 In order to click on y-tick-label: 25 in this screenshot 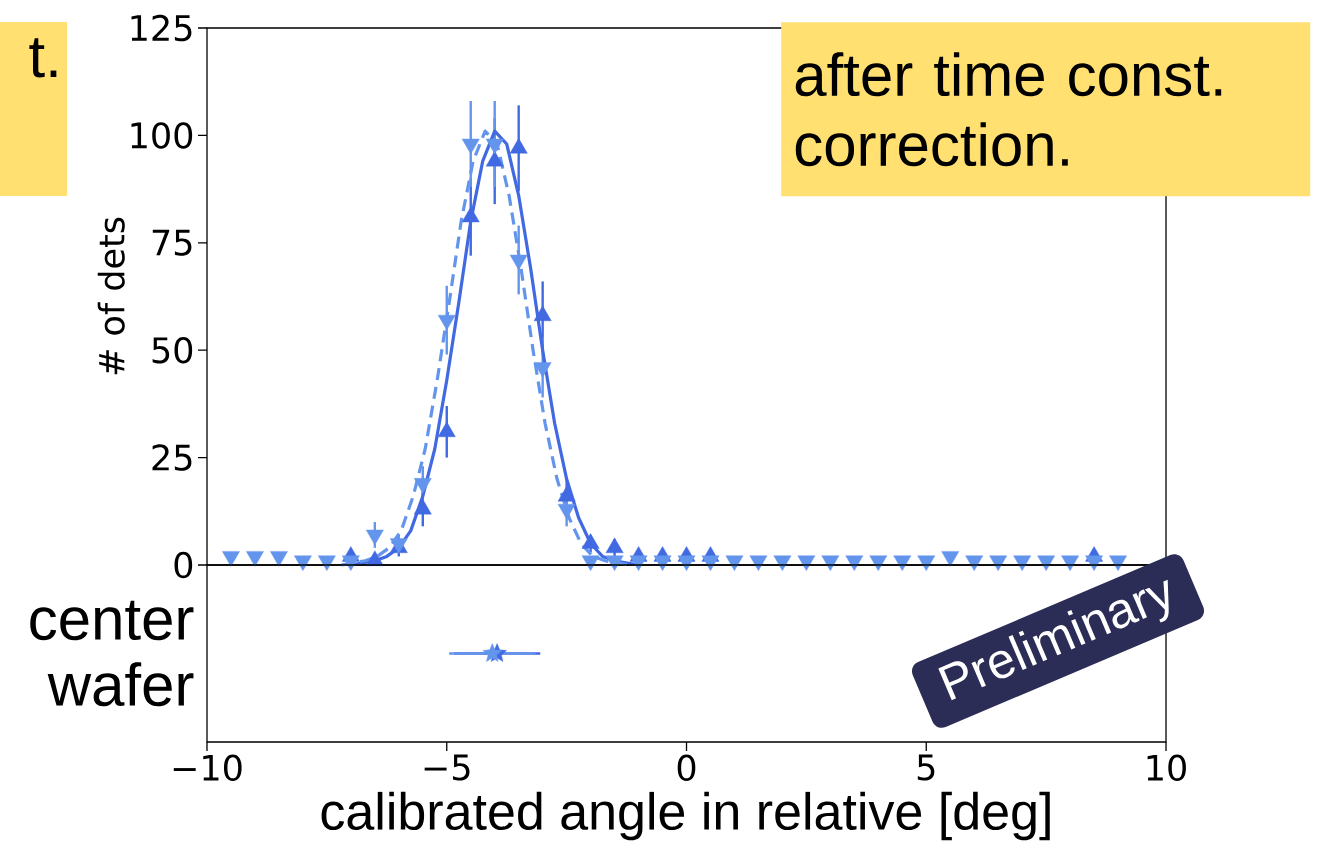, I will do `click(172, 457)`.